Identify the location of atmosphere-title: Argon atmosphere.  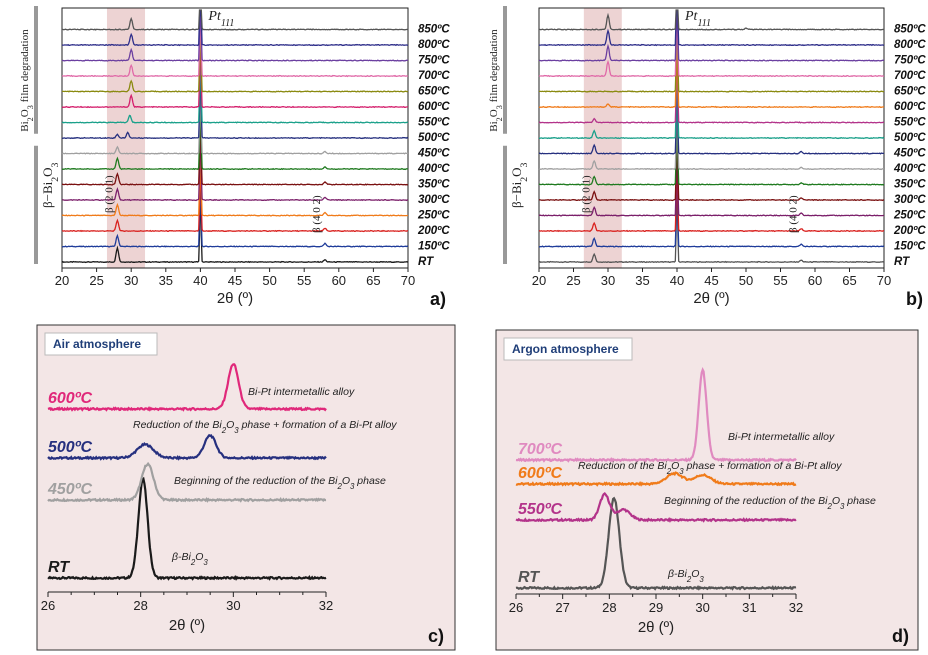
(565, 349).